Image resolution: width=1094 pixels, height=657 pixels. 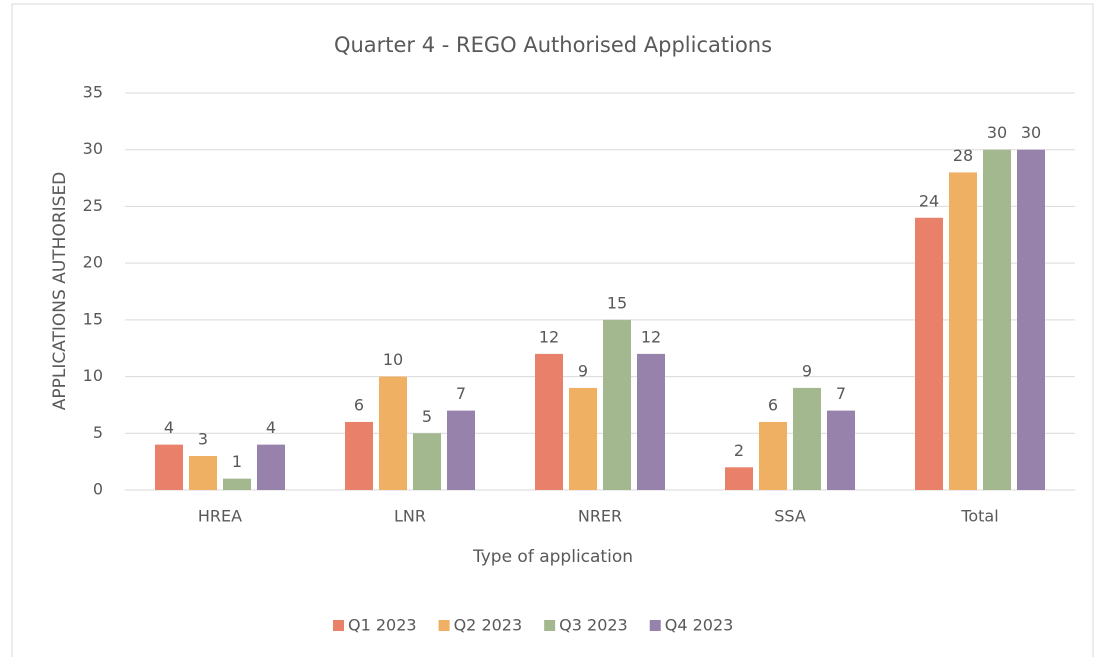 What do you see at coordinates (393, 359) in the screenshot?
I see `data-label: 10` at bounding box center [393, 359].